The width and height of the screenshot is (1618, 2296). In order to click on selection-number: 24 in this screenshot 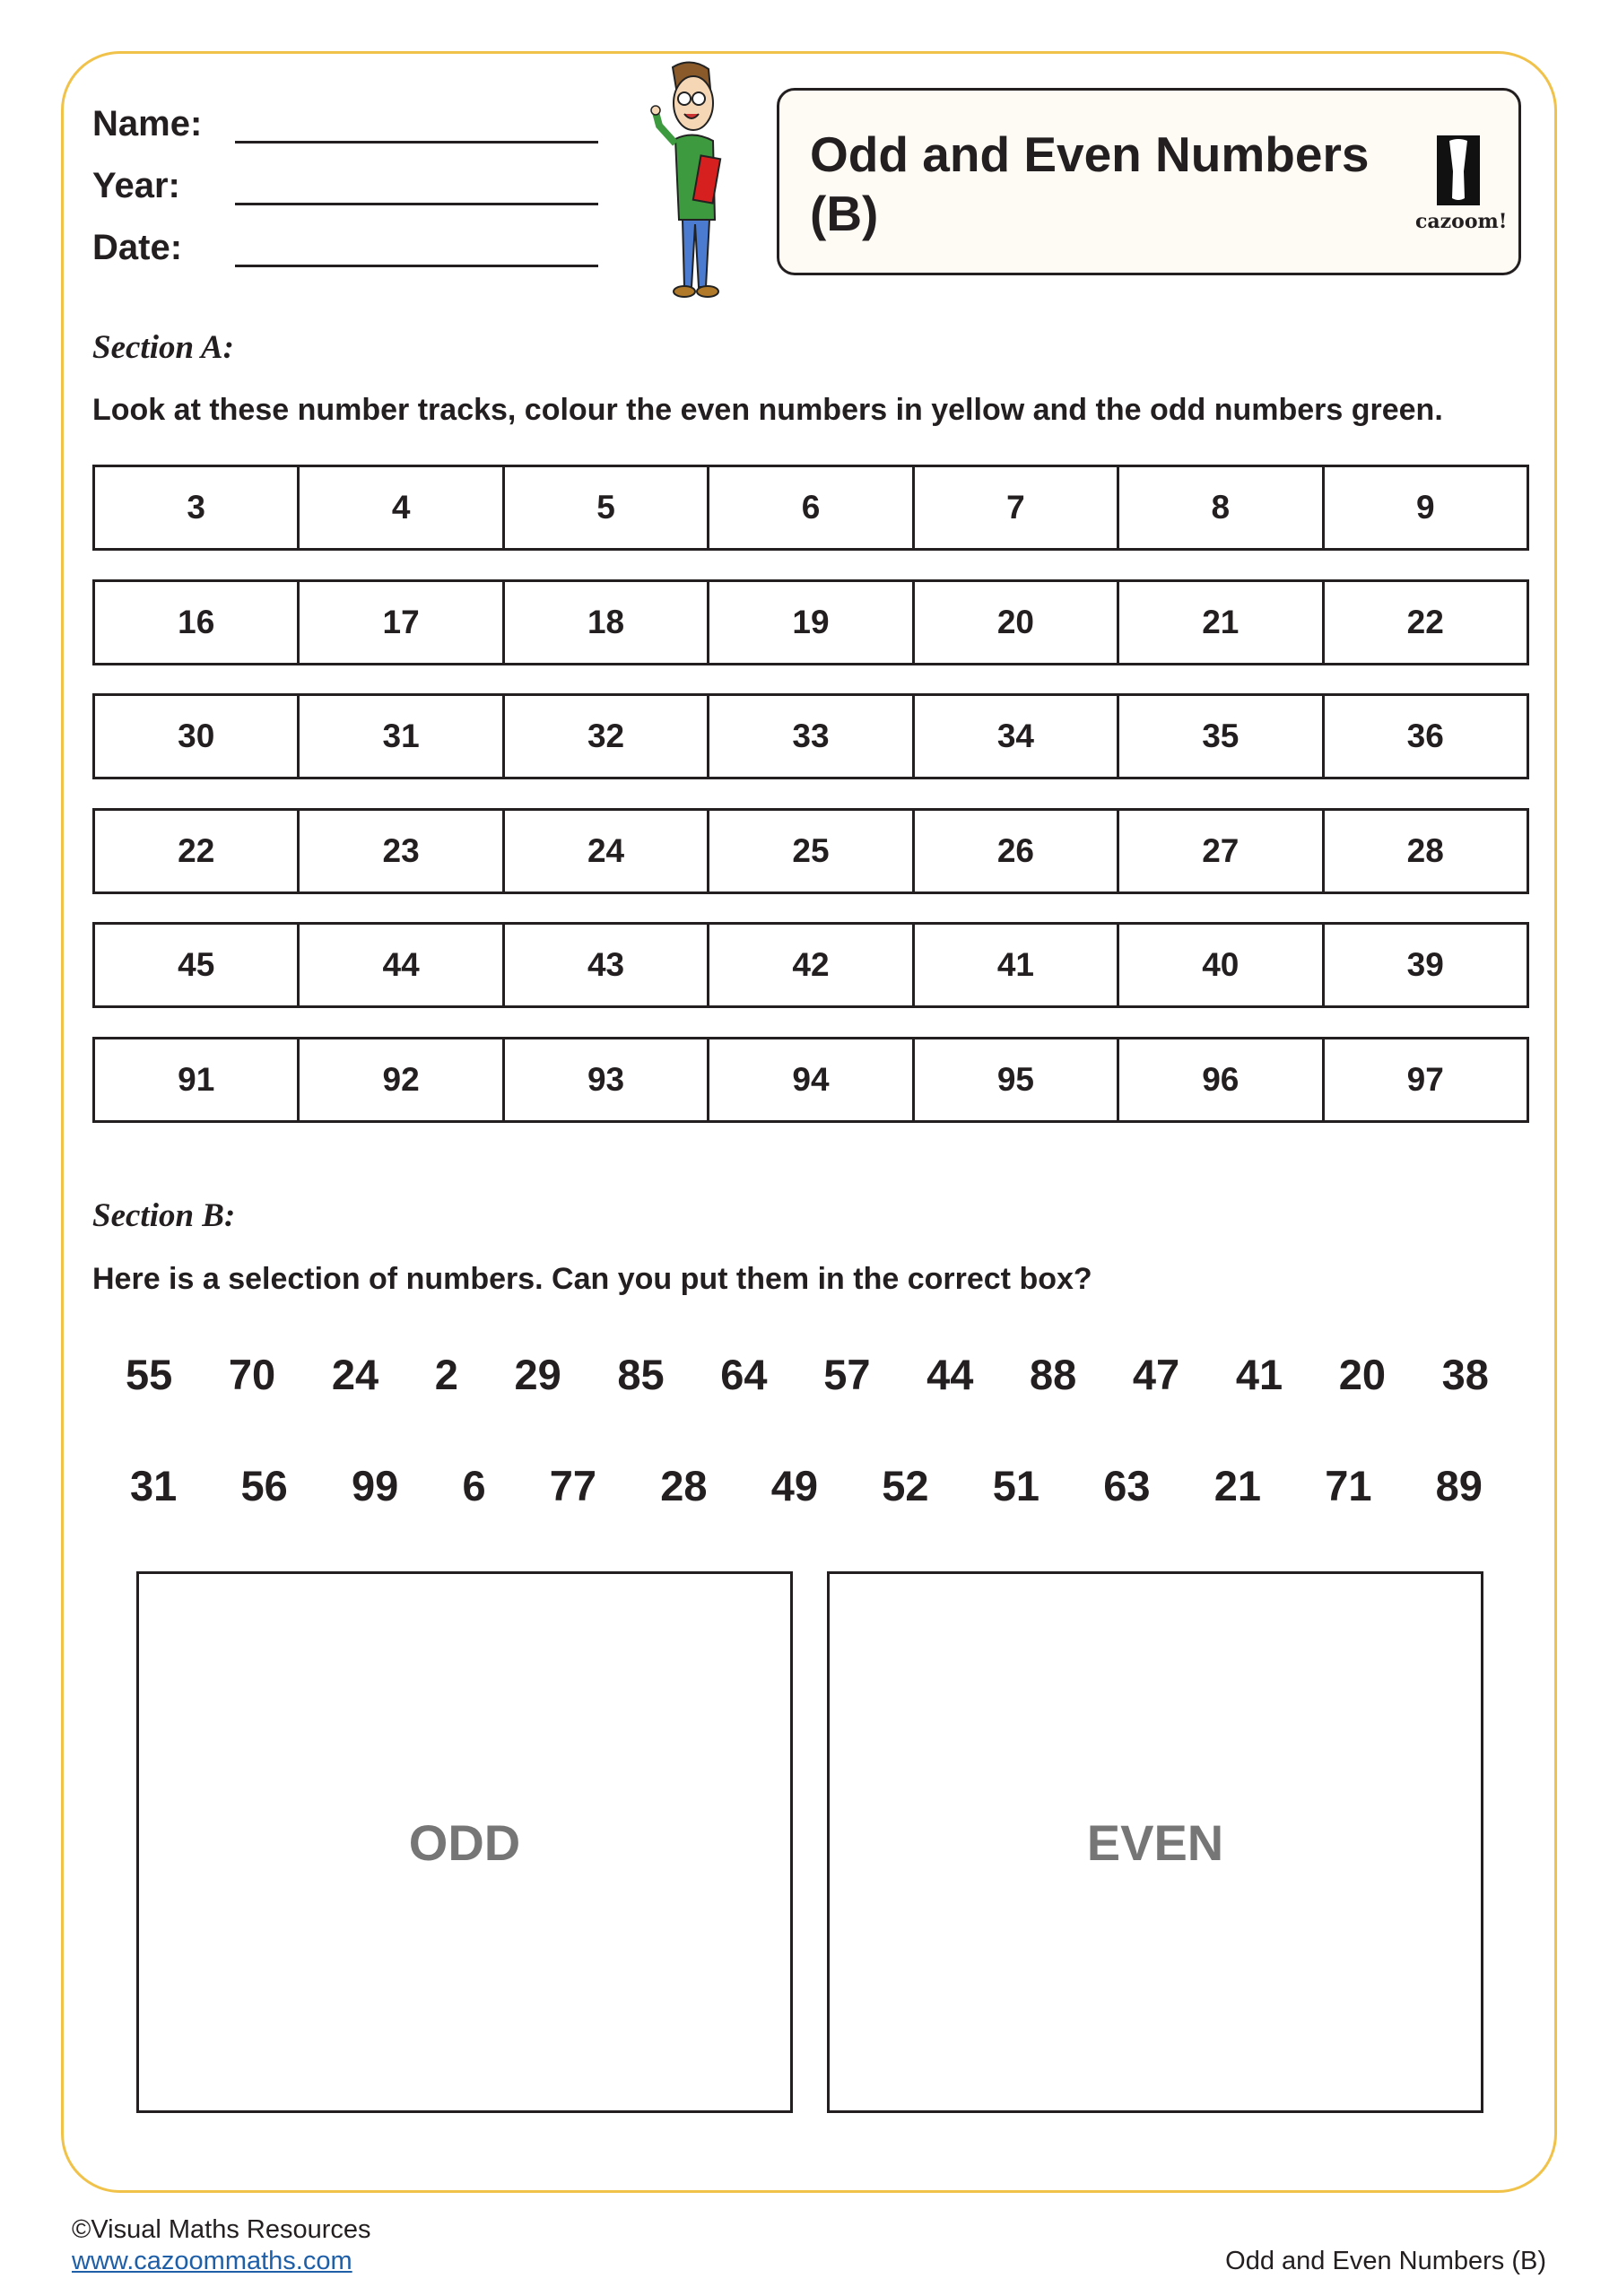, I will do `click(355, 1374)`.